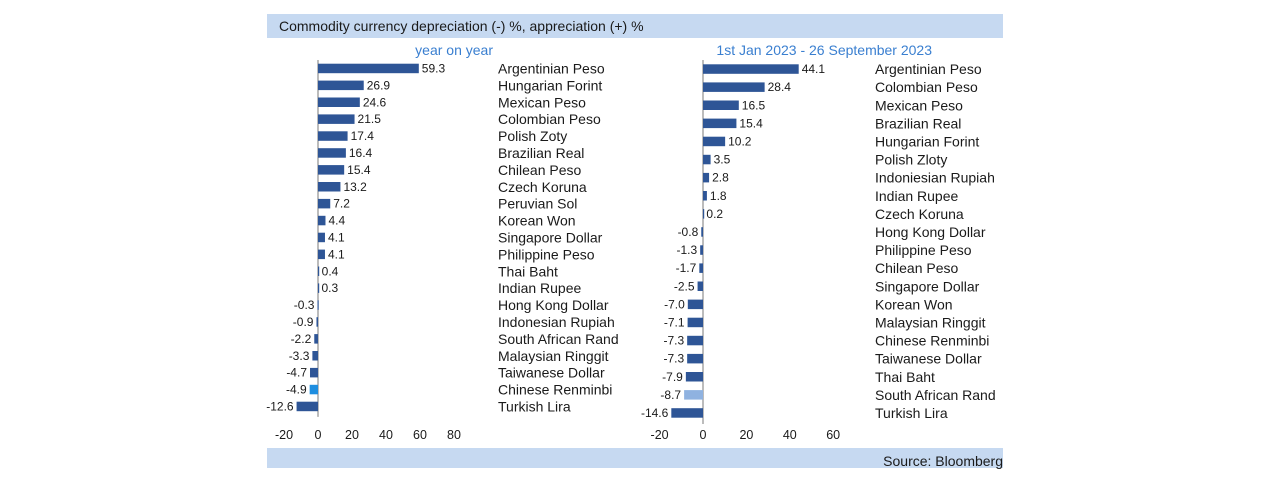  I want to click on data-label: 21.5, so click(370, 119).